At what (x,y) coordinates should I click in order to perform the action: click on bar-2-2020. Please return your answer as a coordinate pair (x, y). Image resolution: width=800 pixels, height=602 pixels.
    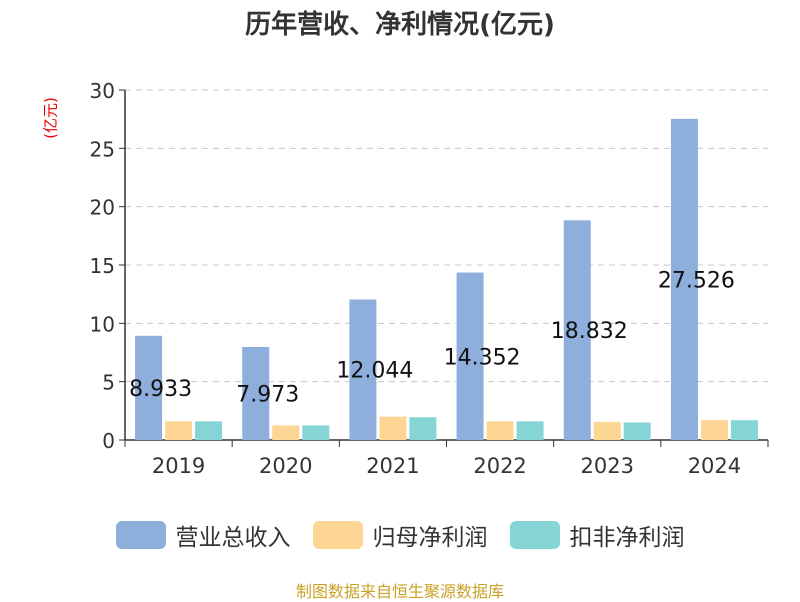
    Looking at the image, I should click on (316, 432).